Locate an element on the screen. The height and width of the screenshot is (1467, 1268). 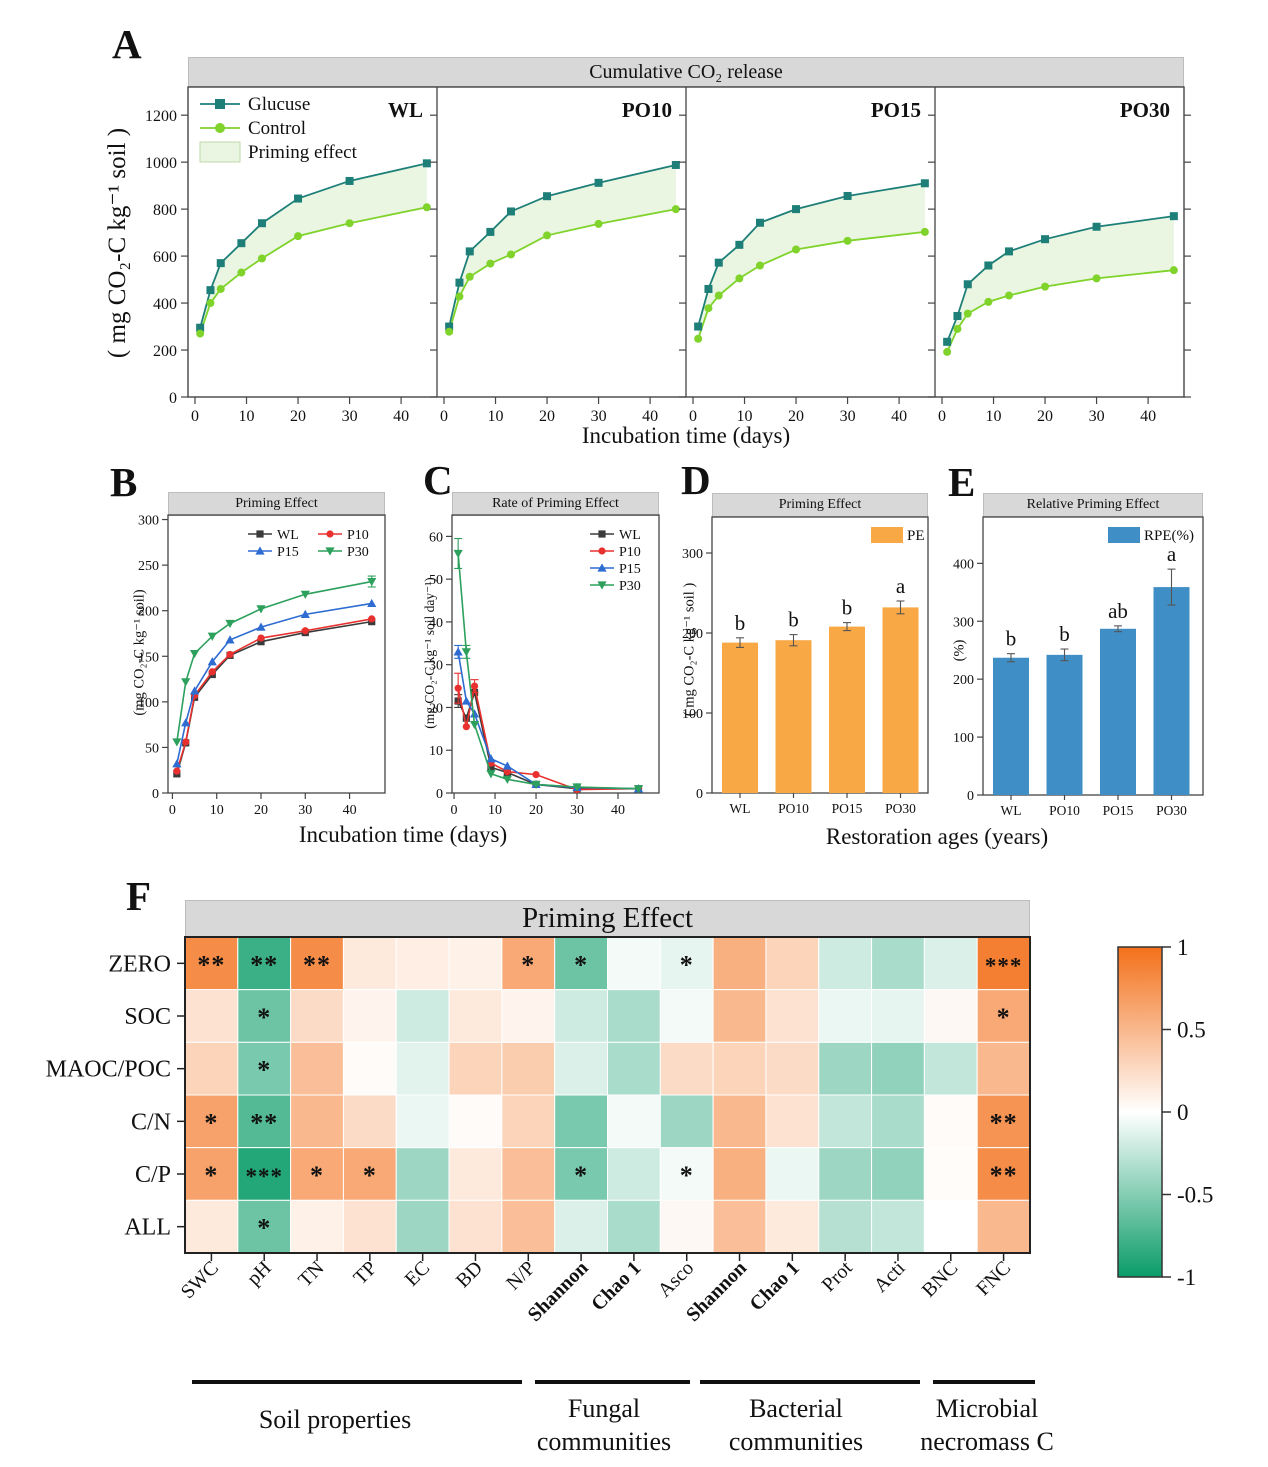
svg-text: Priming effect is located at coordinates (303, 152).